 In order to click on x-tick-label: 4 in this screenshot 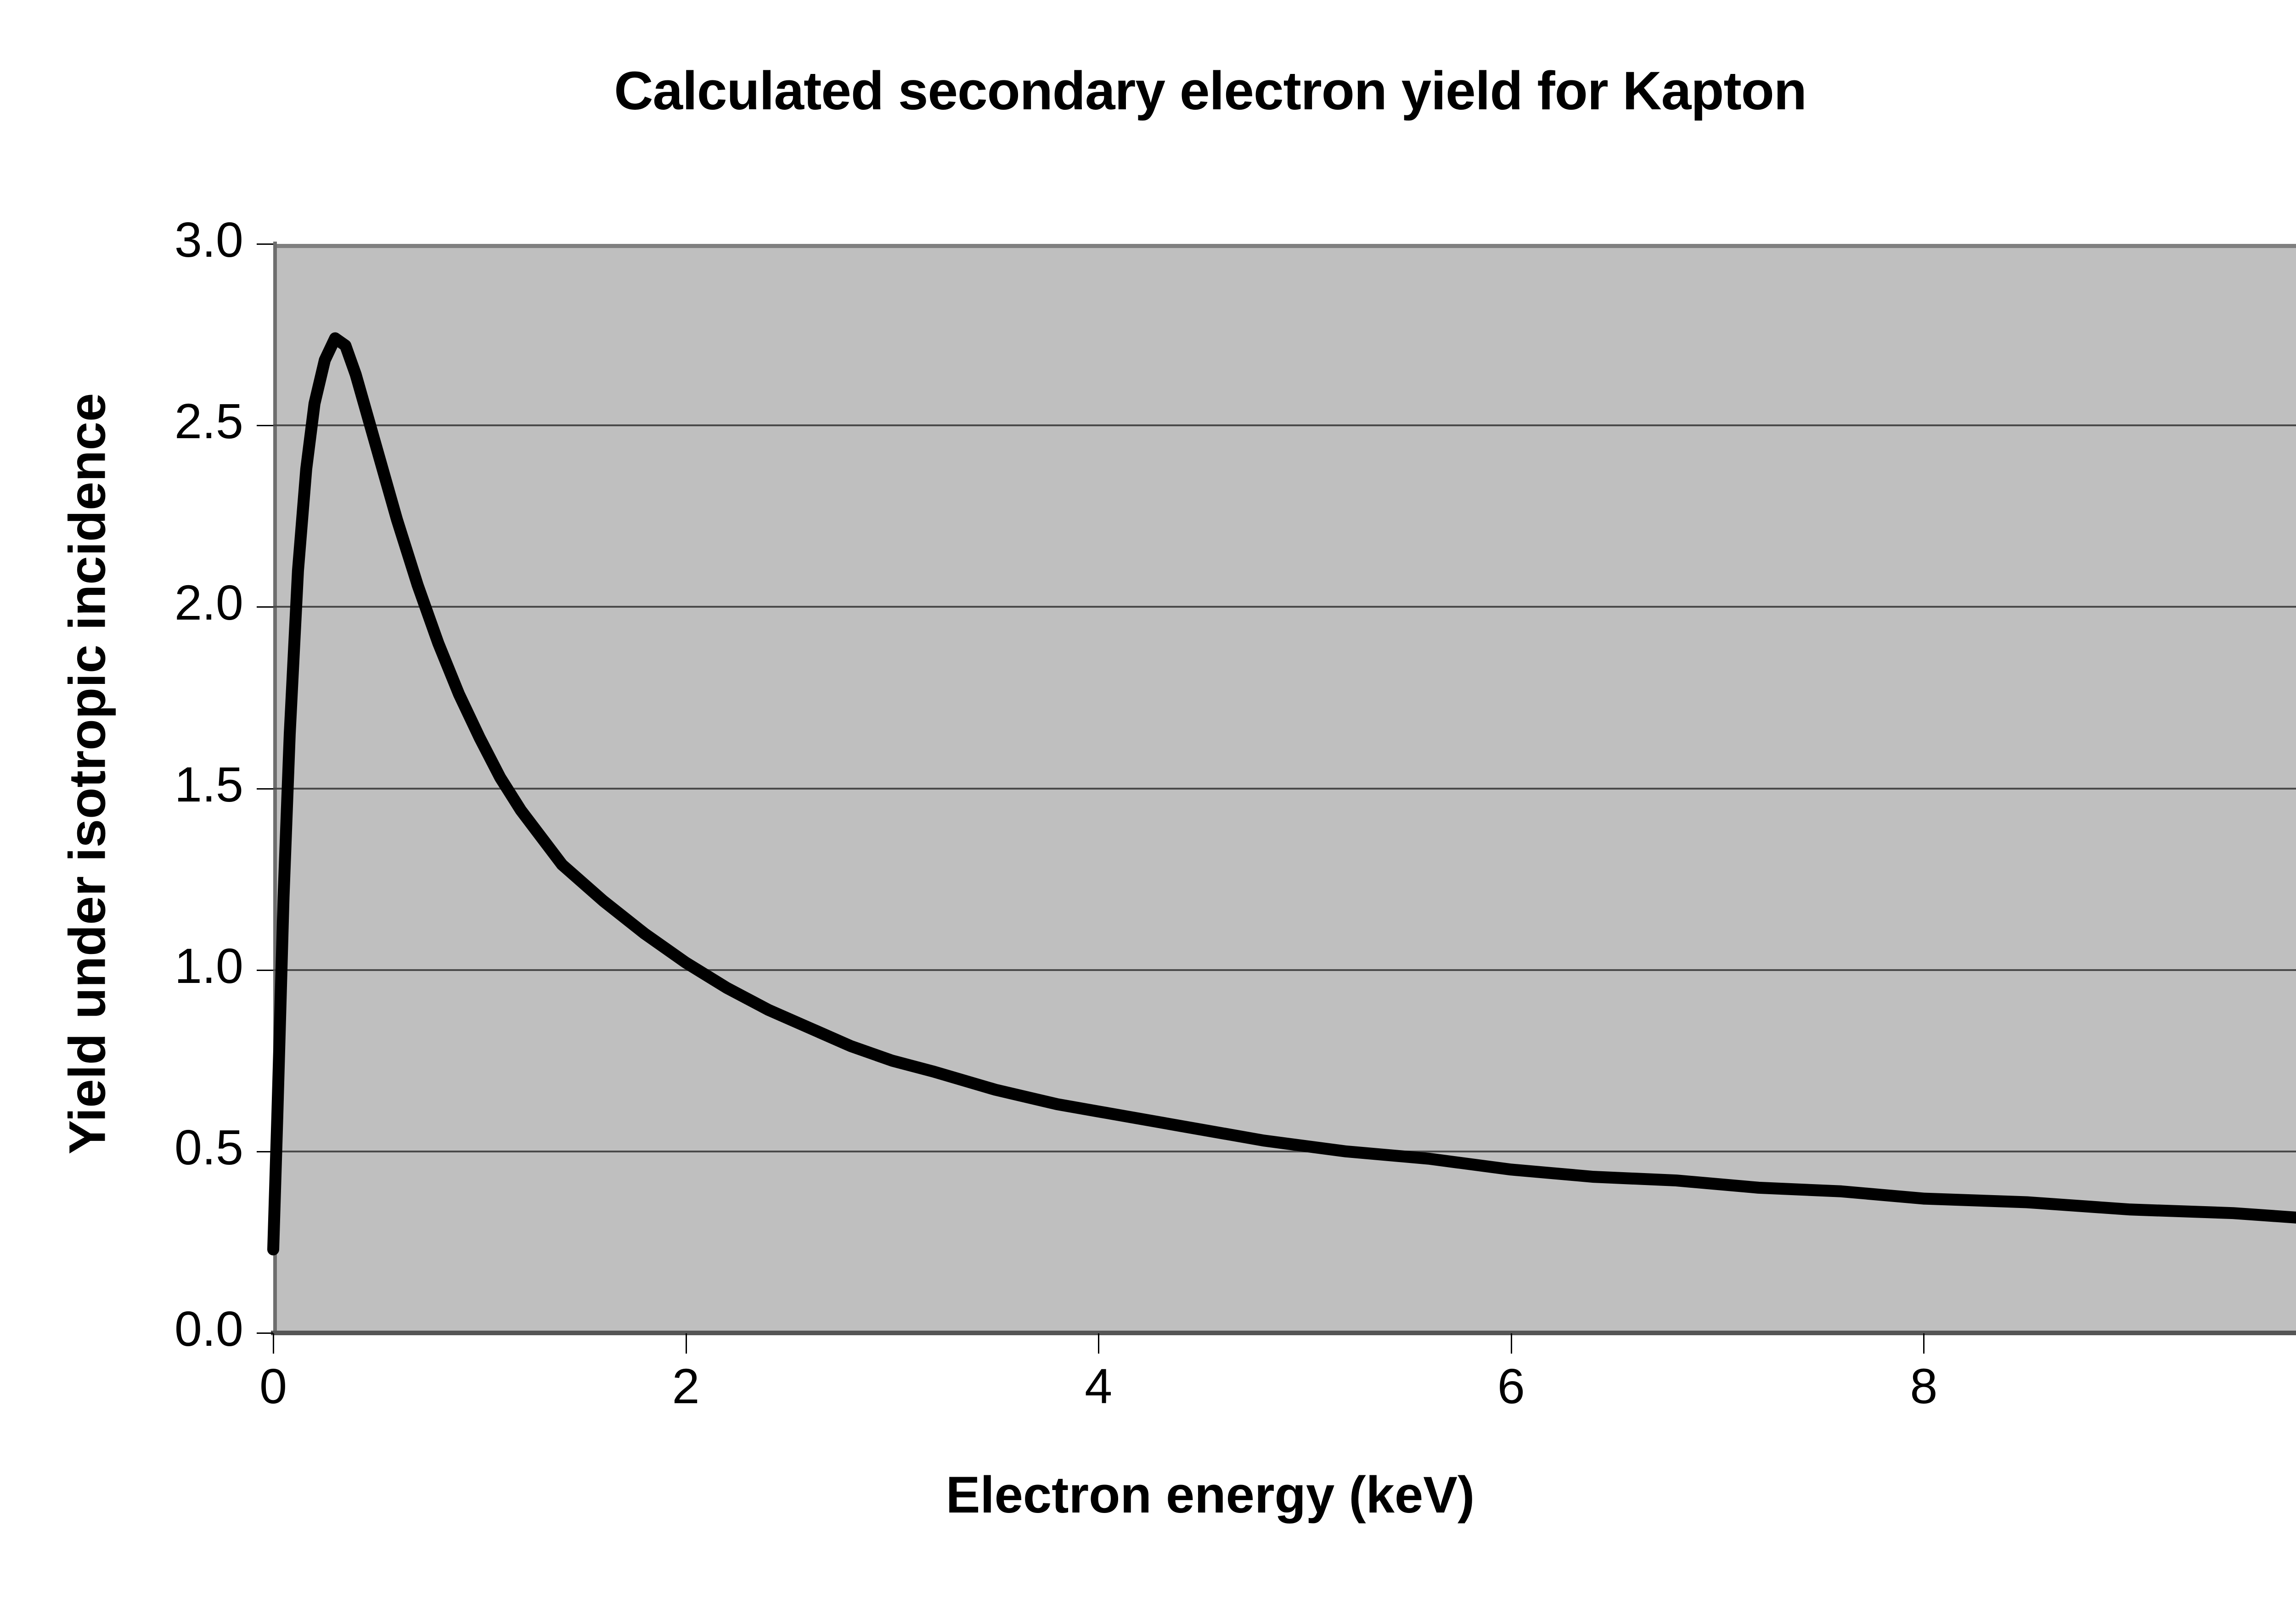, I will do `click(1099, 1386)`.